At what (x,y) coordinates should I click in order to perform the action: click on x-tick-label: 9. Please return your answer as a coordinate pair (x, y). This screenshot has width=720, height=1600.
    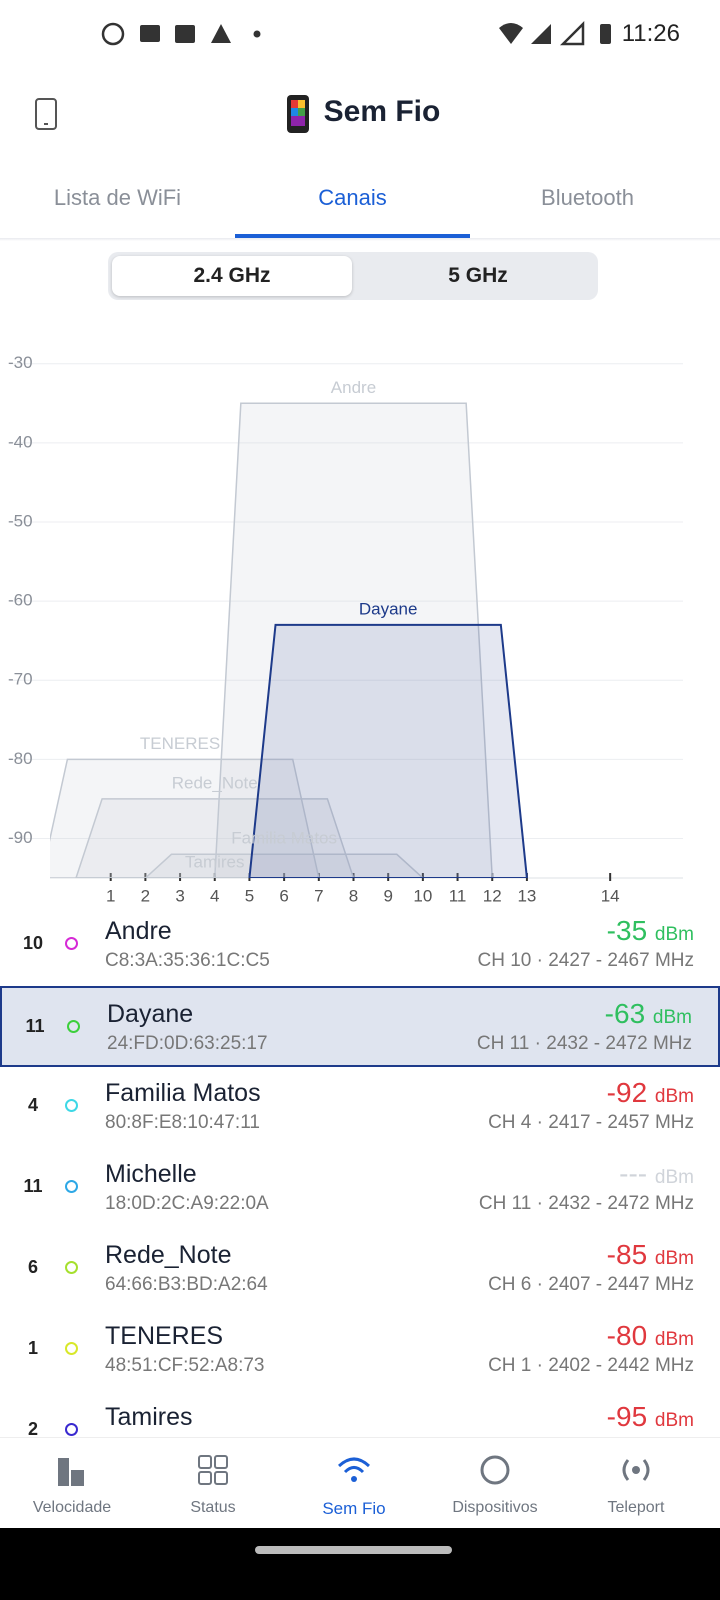
    Looking at the image, I should click on (387, 895).